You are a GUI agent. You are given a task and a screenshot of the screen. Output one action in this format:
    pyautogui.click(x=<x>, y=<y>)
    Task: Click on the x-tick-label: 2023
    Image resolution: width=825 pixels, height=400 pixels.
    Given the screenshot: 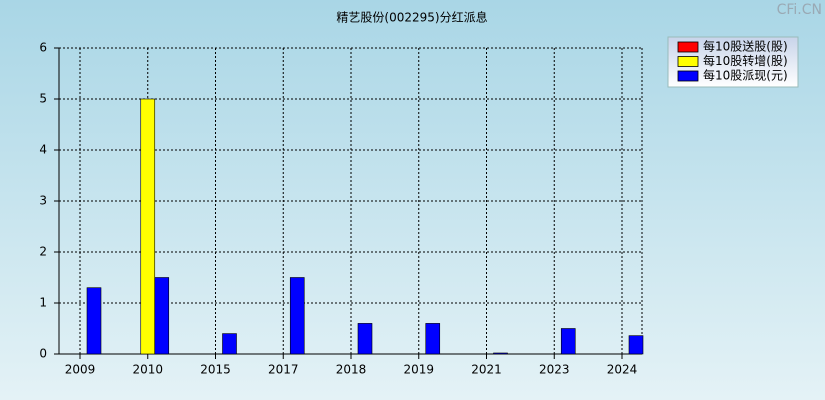 What is the action you would take?
    pyautogui.click(x=554, y=370)
    